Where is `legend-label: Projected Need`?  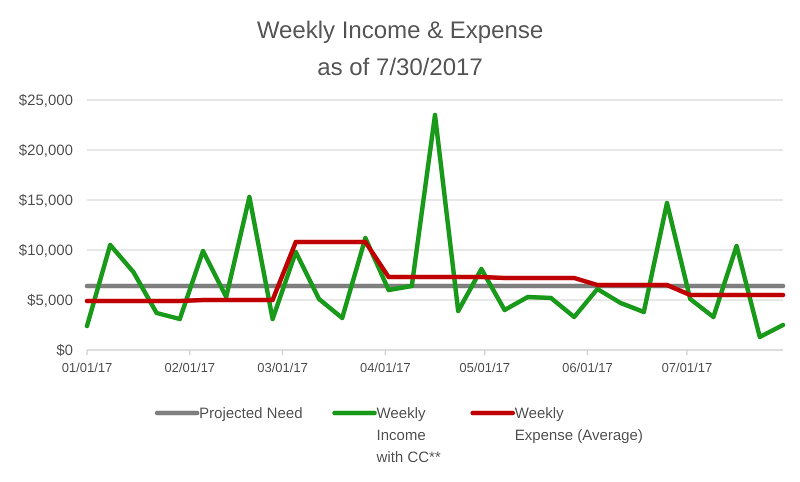
legend-label: Projected Need is located at coordinates (251, 413).